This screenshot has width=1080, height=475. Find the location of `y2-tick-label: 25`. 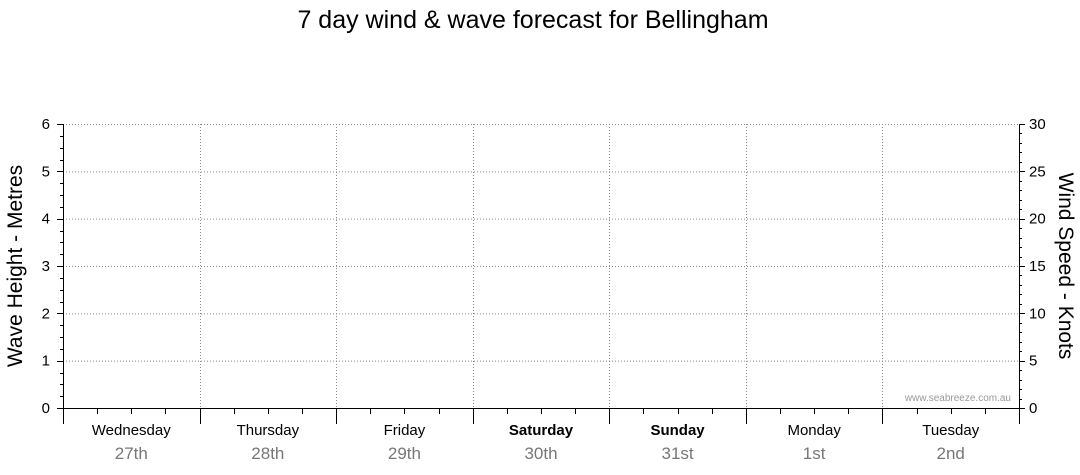

y2-tick-label: 25 is located at coordinates (1037, 171).